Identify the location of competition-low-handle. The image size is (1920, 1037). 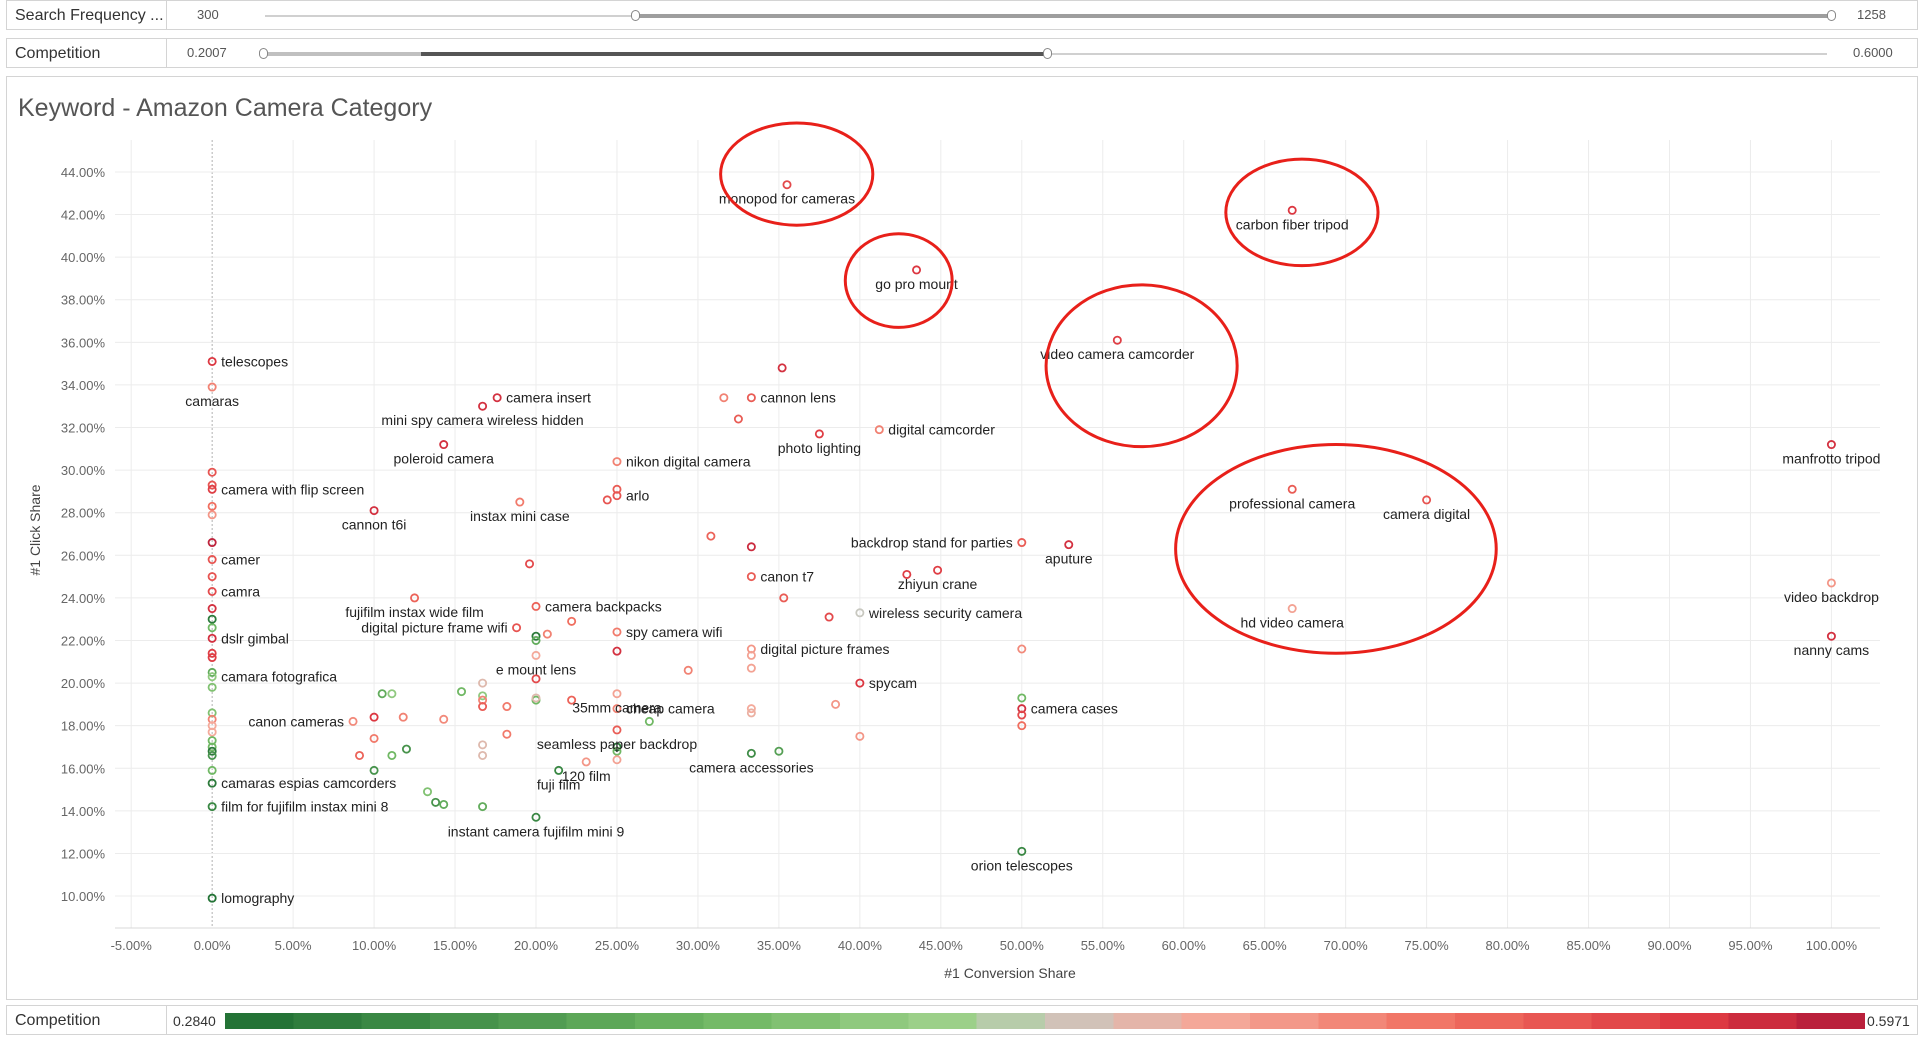
(263, 53).